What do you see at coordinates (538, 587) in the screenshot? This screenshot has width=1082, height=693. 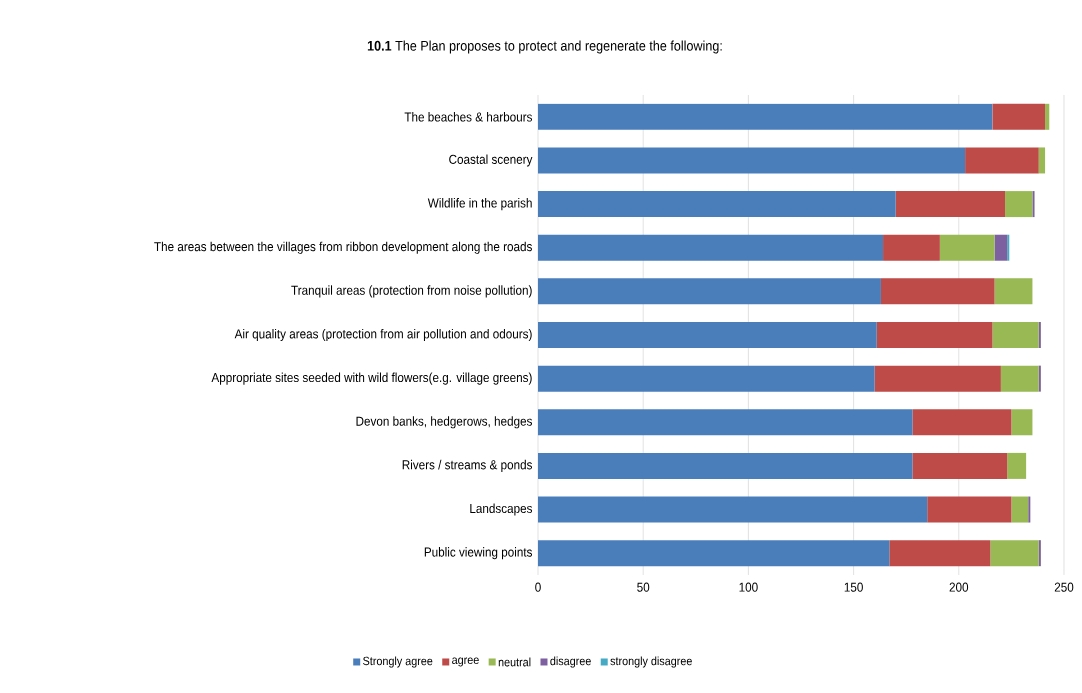 I see `x-tick-label: 0` at bounding box center [538, 587].